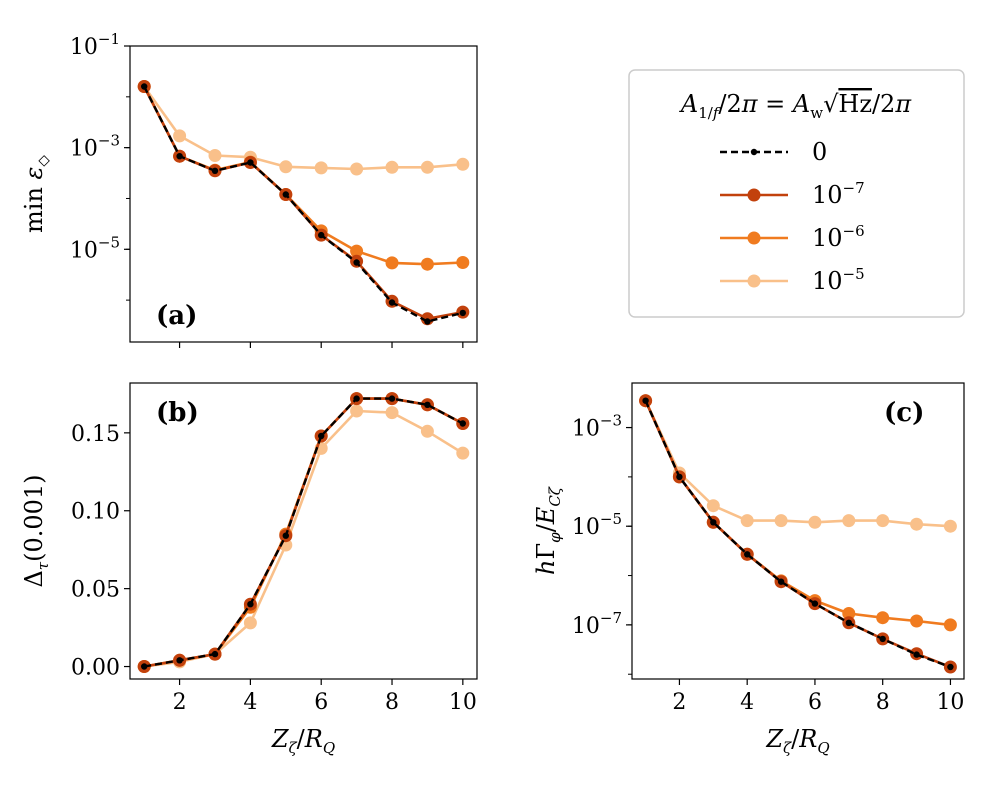 The height and width of the screenshot is (798, 997). I want to click on x-tick-label: 6, so click(321, 702).